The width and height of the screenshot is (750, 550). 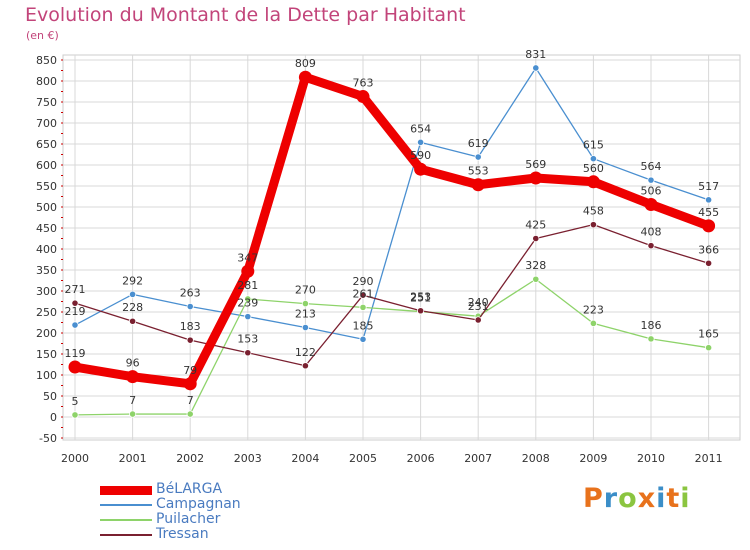 I want to click on x-tick-label: 2007, so click(x=478, y=458).